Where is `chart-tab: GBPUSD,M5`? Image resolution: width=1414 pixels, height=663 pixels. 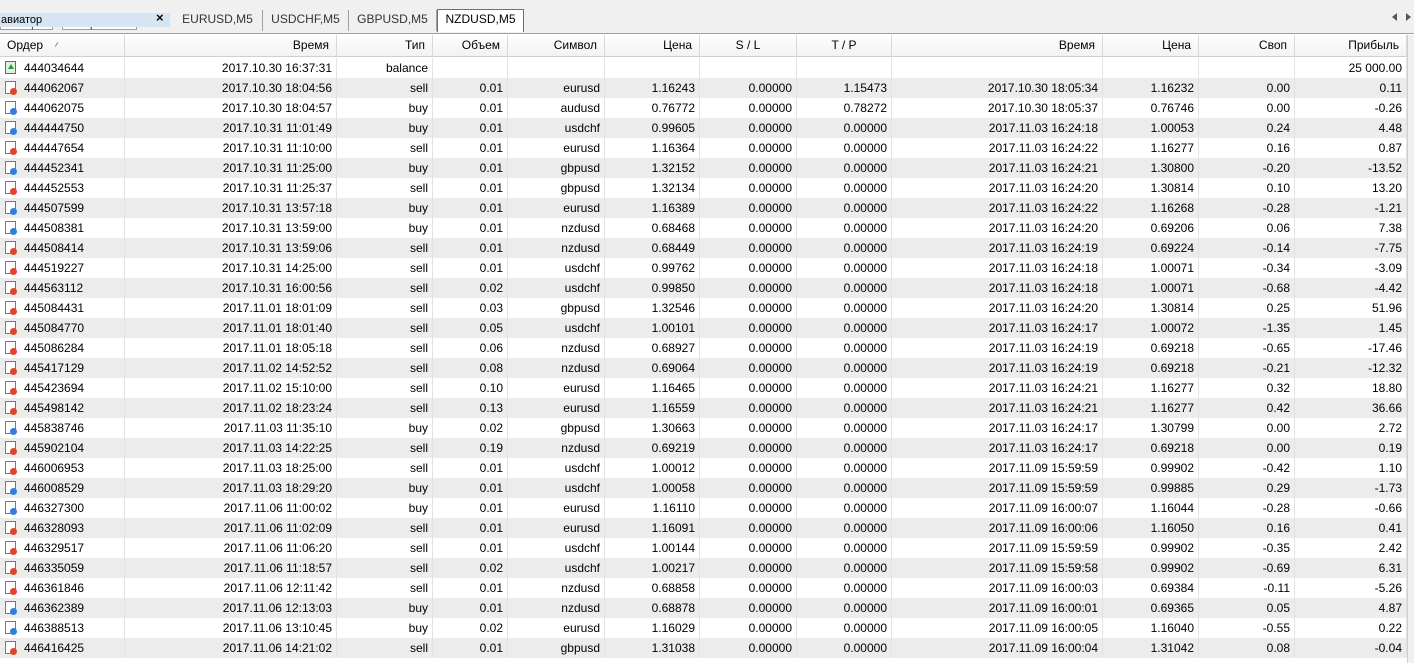
chart-tab: GBPUSD,M5 is located at coordinates (393, 20).